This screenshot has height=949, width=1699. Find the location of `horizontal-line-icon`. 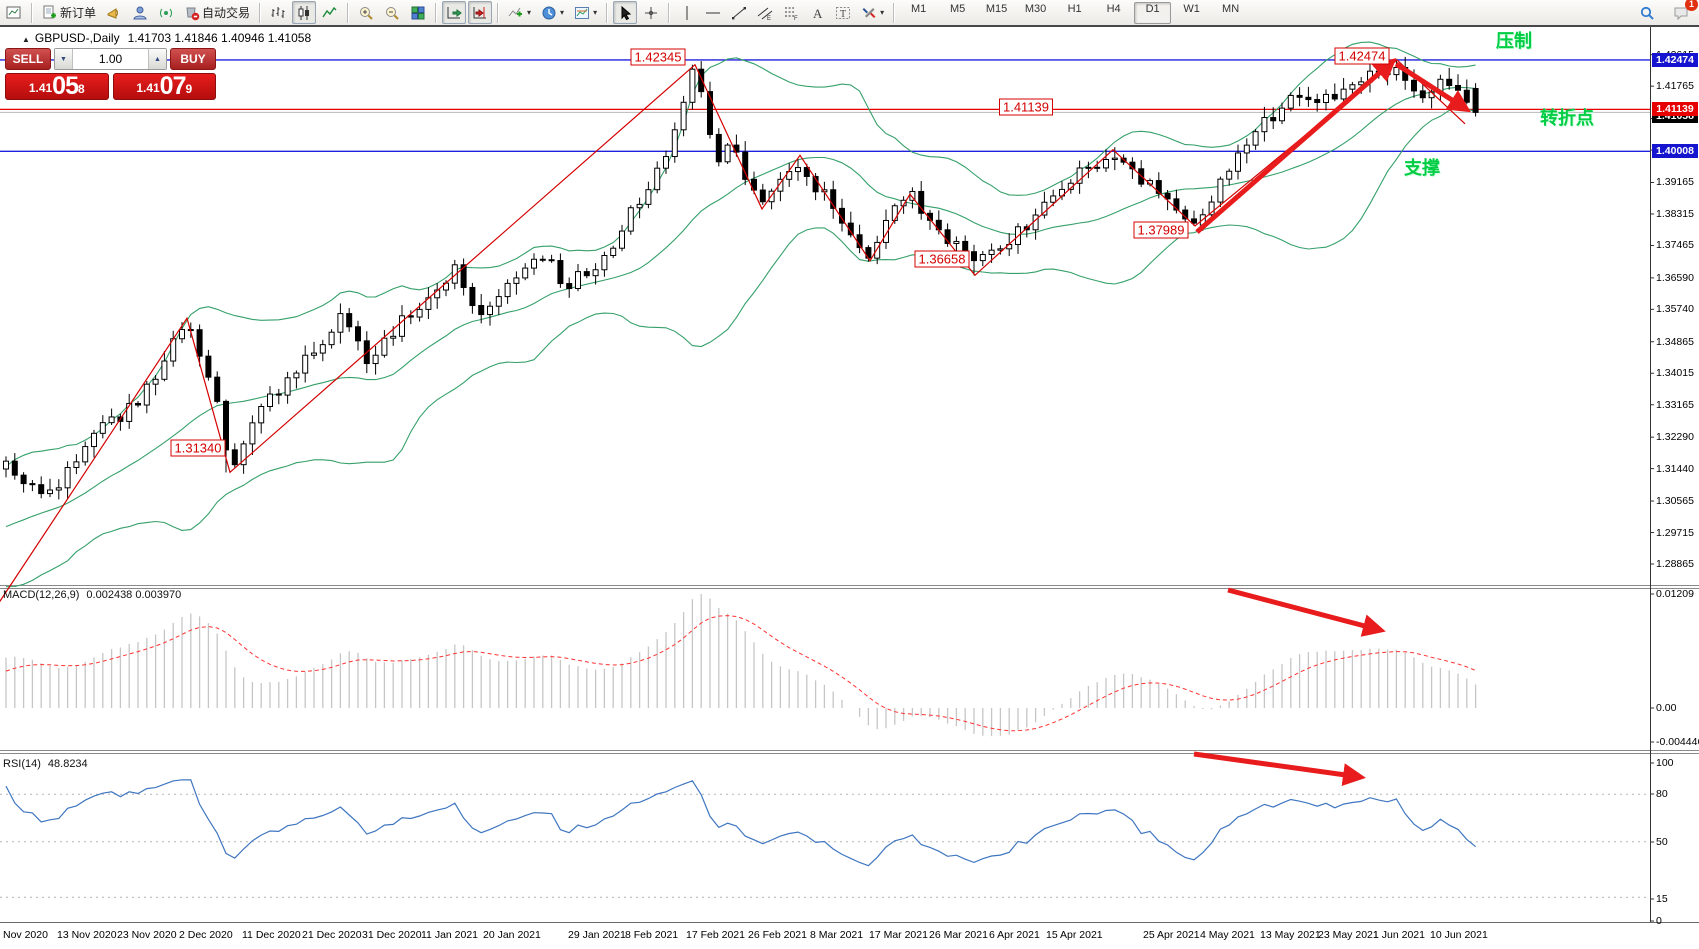

horizontal-line-icon is located at coordinates (713, 13).